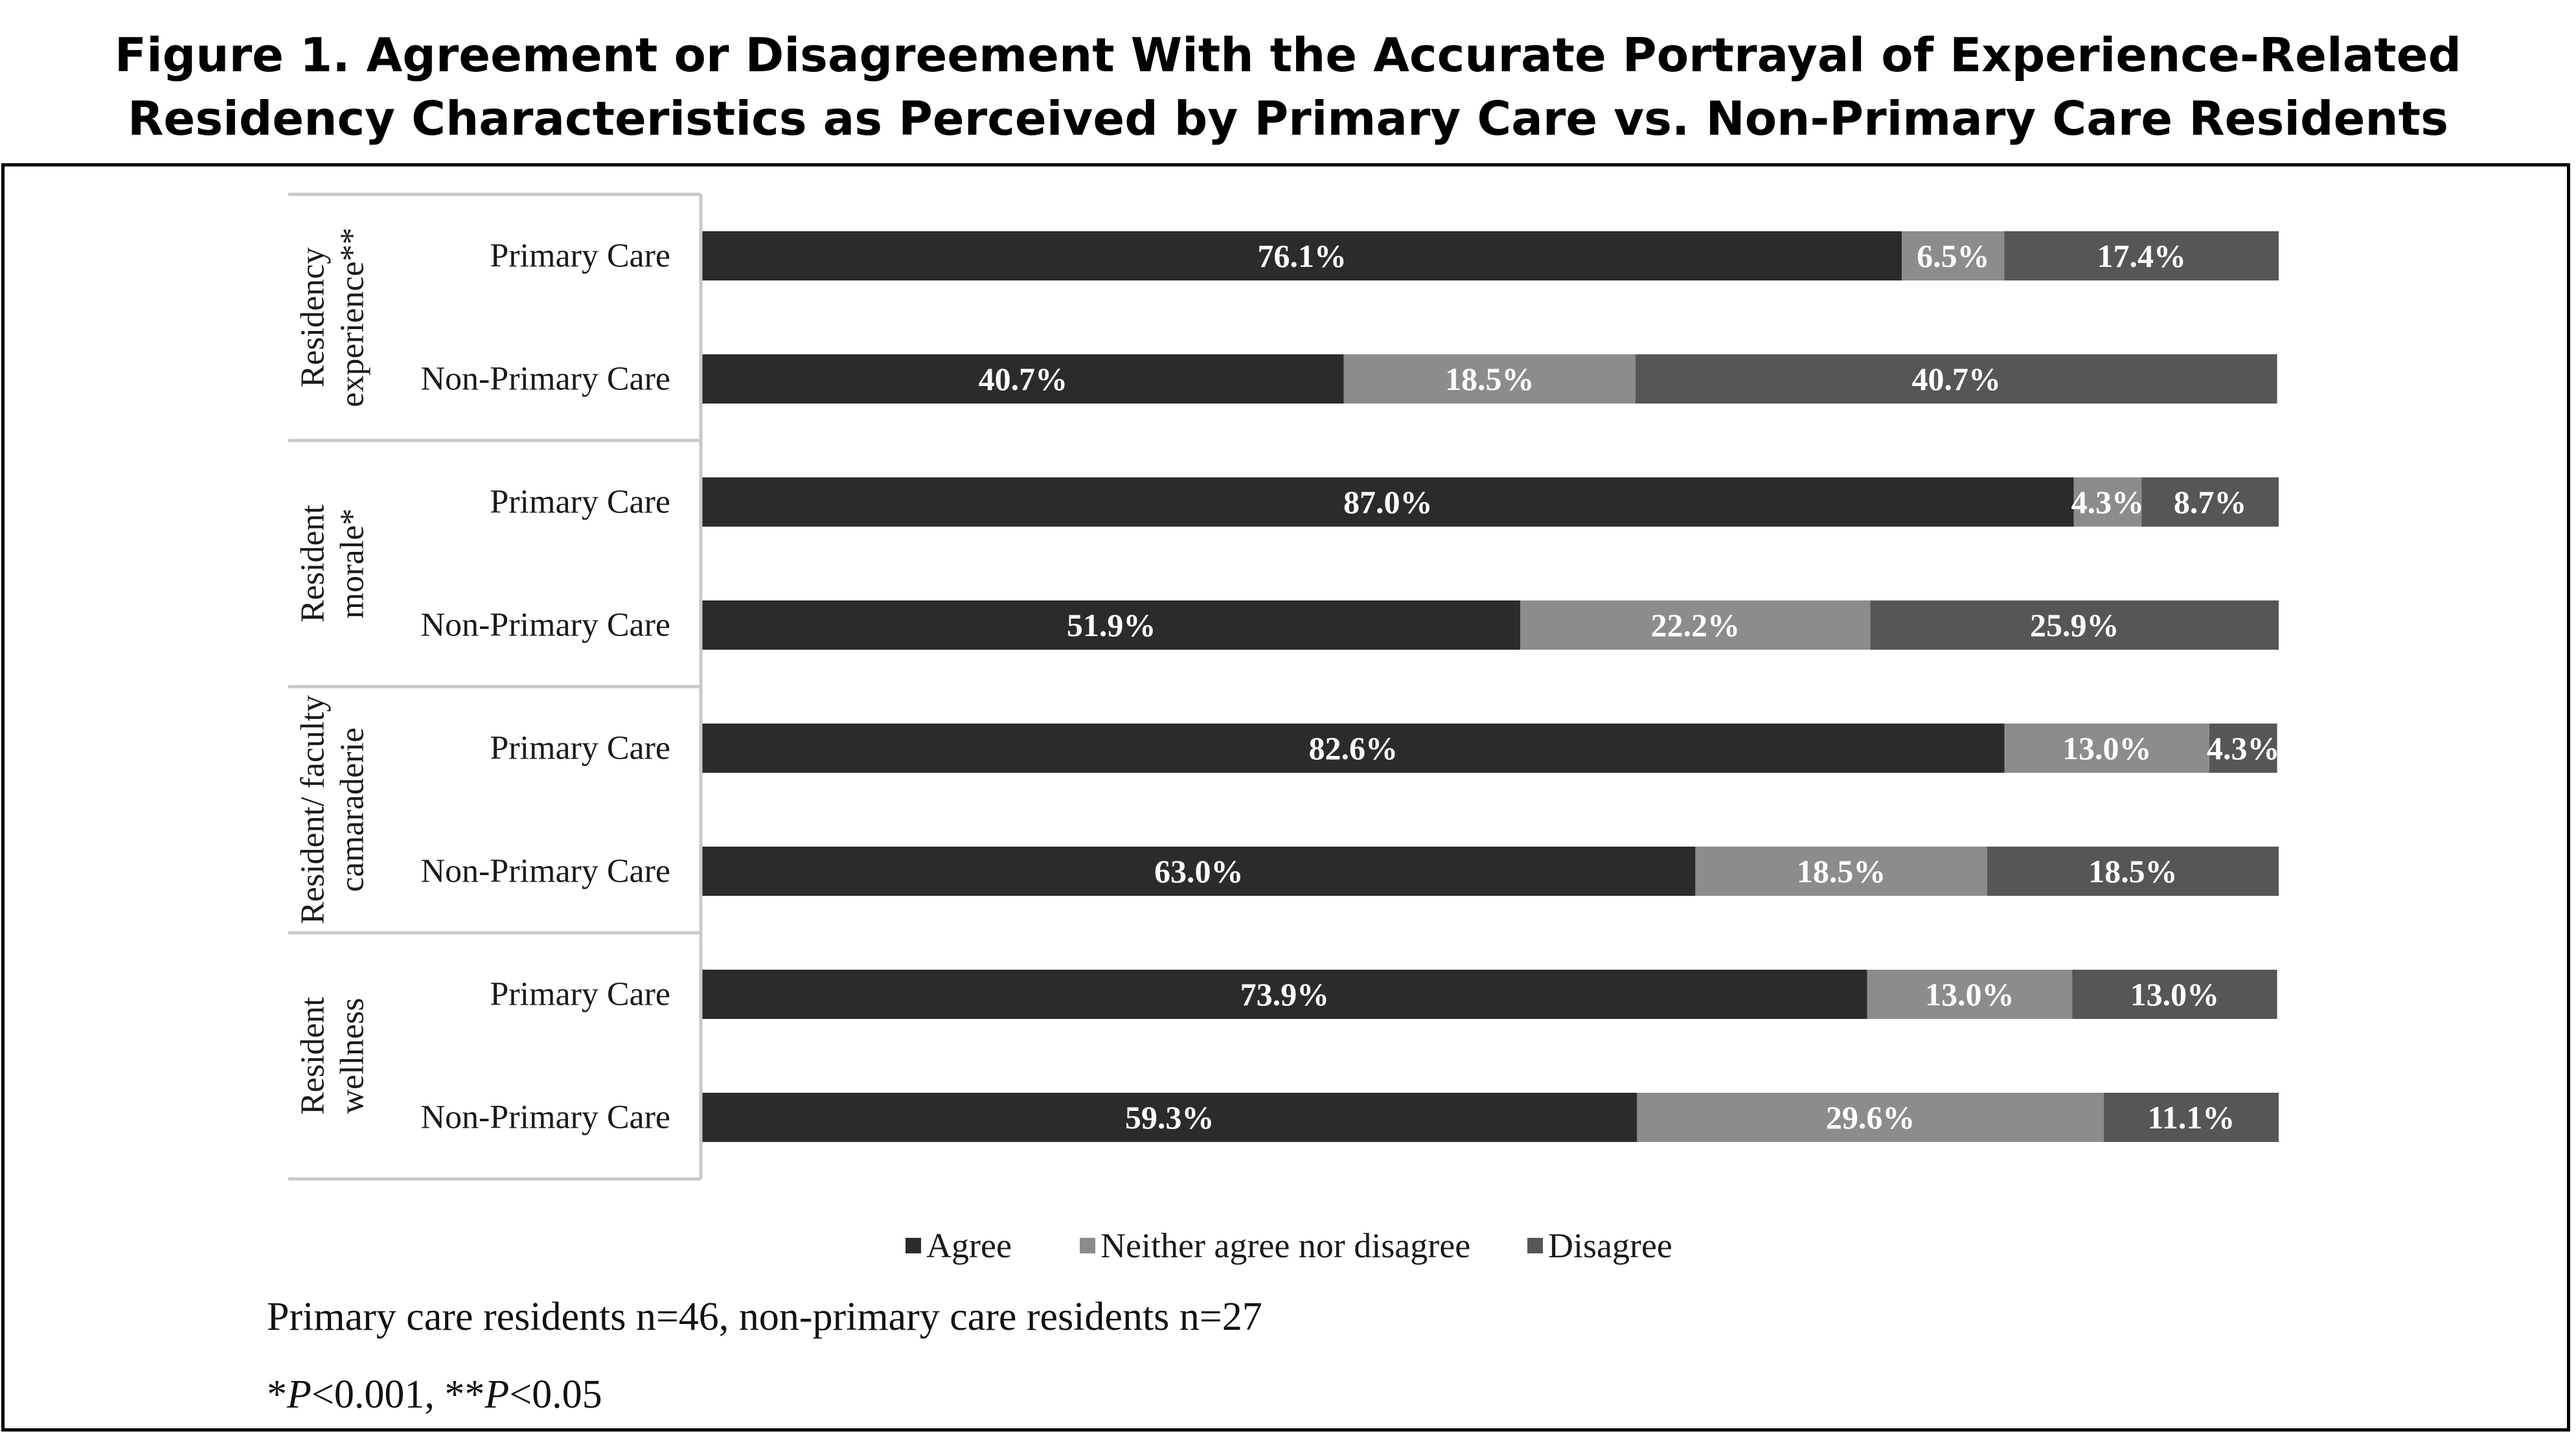 This screenshot has width=2576, height=1438. Describe the element at coordinates (497, 1395) in the screenshot. I see `sig-note-p2: P` at that location.